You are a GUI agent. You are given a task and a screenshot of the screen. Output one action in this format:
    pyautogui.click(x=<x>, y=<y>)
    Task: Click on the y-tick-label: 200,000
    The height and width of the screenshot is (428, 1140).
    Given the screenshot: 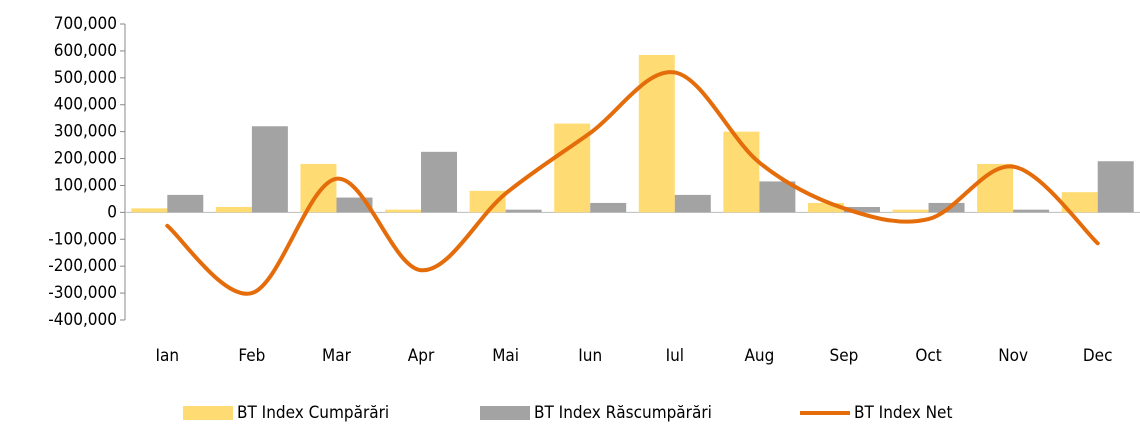 What is the action you would take?
    pyautogui.click(x=85, y=159)
    